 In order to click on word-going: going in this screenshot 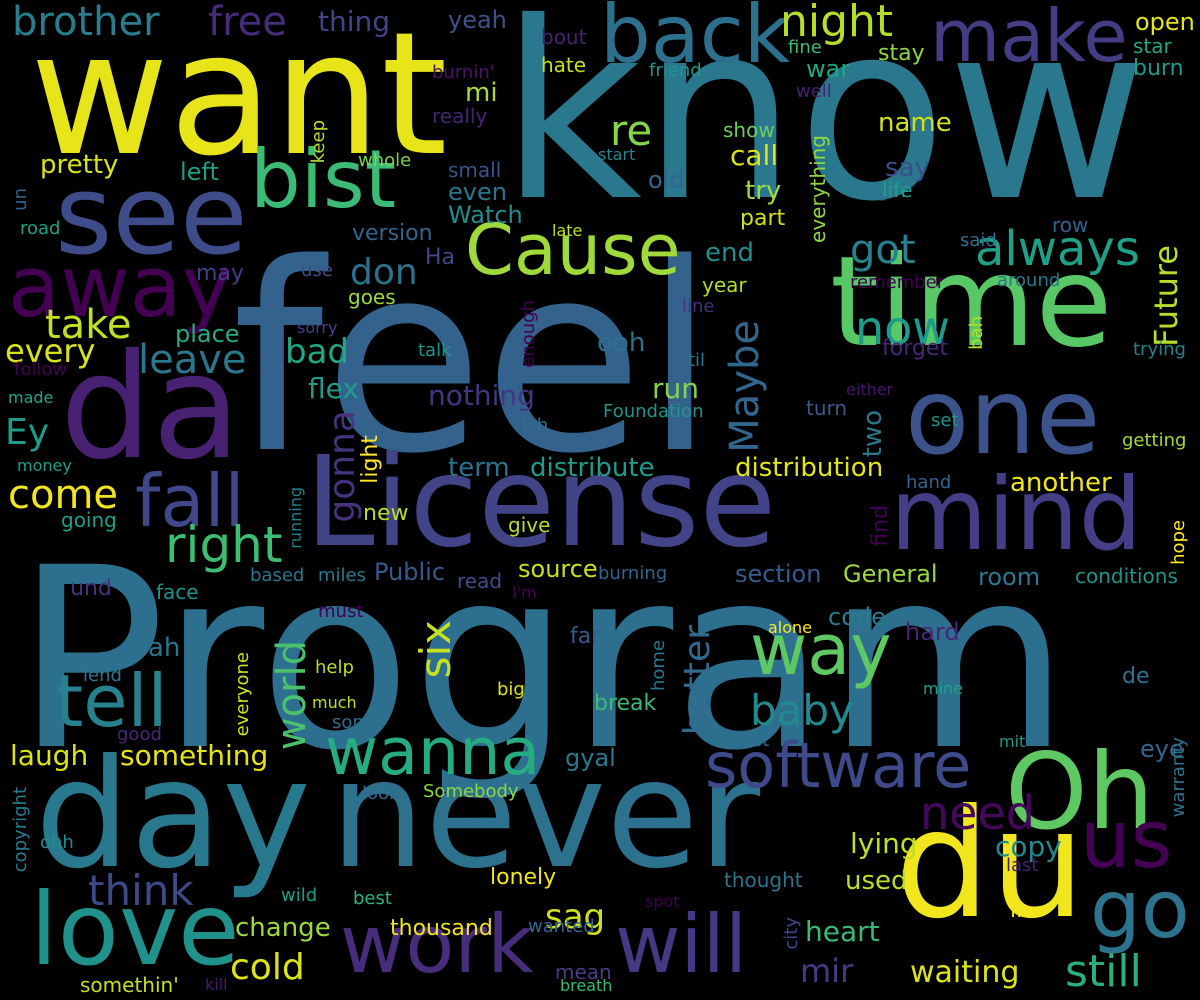, I will do `click(89, 520)`.